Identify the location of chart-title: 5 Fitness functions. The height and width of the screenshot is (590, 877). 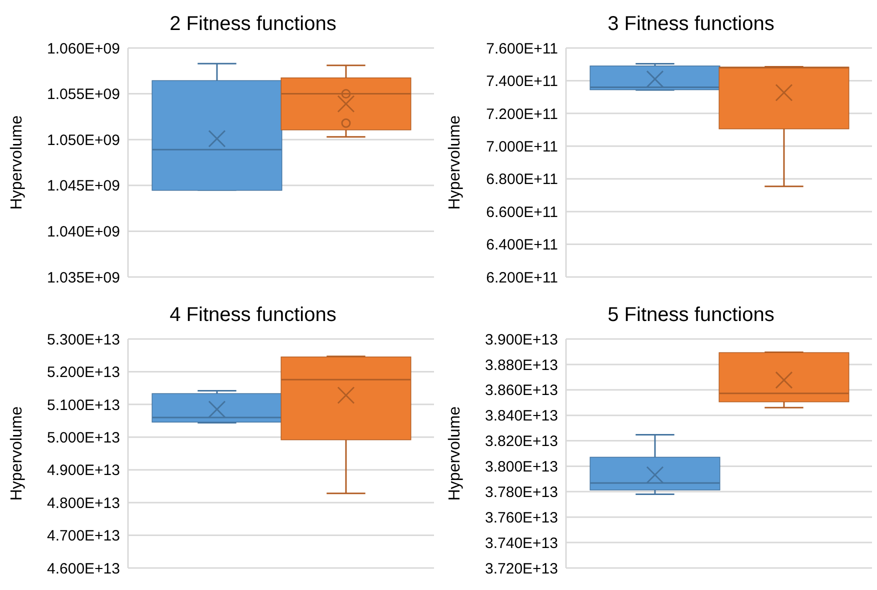
(691, 315).